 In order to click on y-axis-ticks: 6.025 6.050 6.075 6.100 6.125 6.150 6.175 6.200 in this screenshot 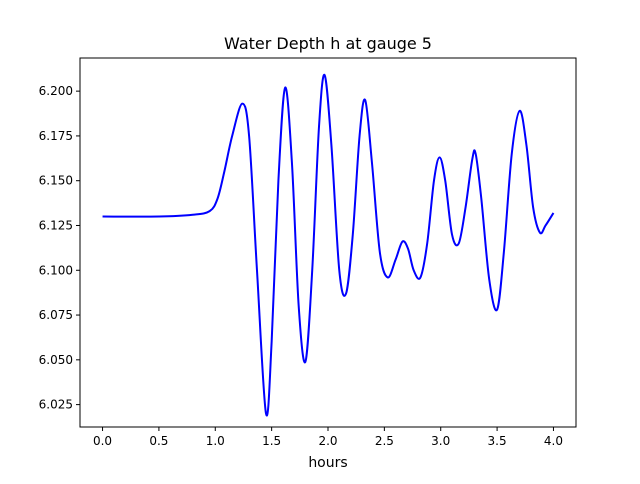, I will do `click(59, 248)`.